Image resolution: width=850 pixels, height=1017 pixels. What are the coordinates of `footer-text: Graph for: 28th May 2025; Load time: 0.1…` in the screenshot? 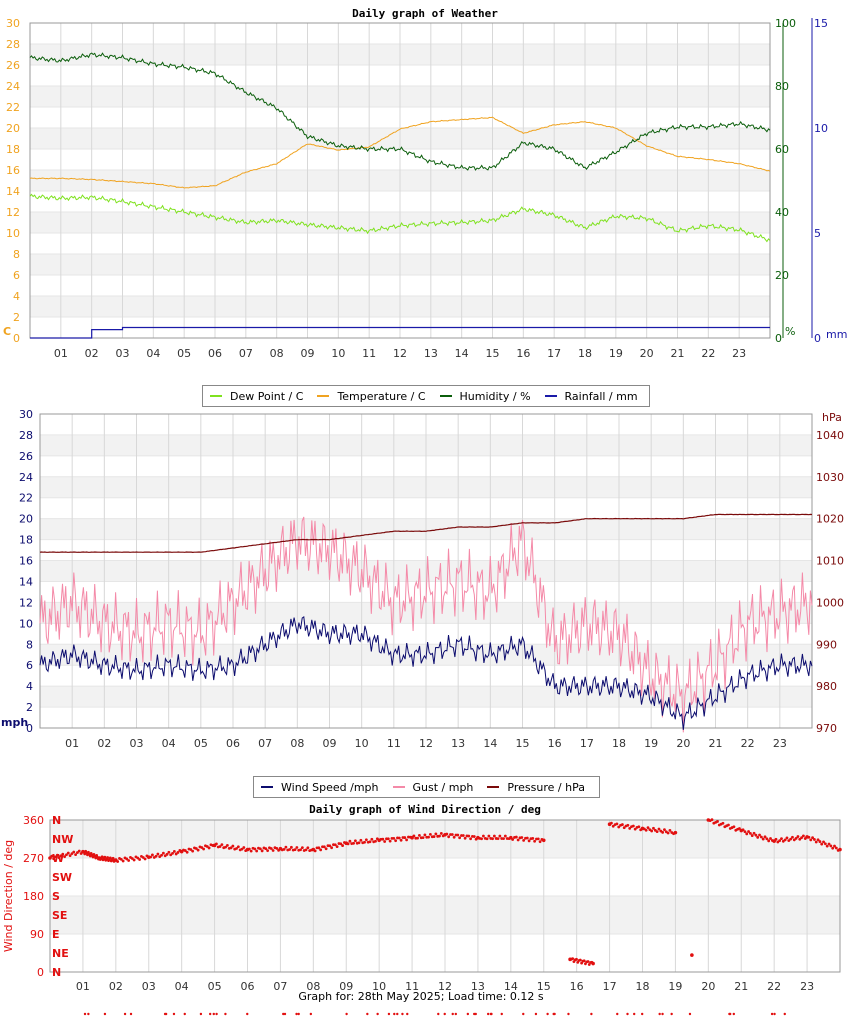 It's located at (421, 996).